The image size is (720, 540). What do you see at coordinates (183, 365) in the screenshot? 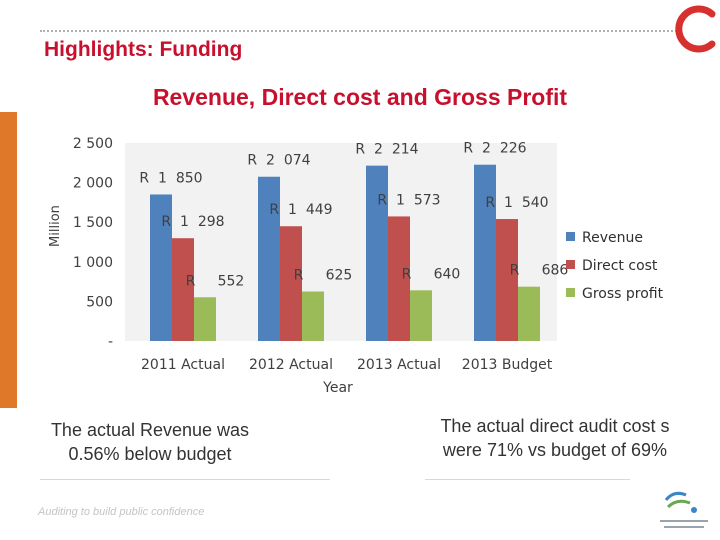
I see `x-tick-label: 2011 Actual` at bounding box center [183, 365].